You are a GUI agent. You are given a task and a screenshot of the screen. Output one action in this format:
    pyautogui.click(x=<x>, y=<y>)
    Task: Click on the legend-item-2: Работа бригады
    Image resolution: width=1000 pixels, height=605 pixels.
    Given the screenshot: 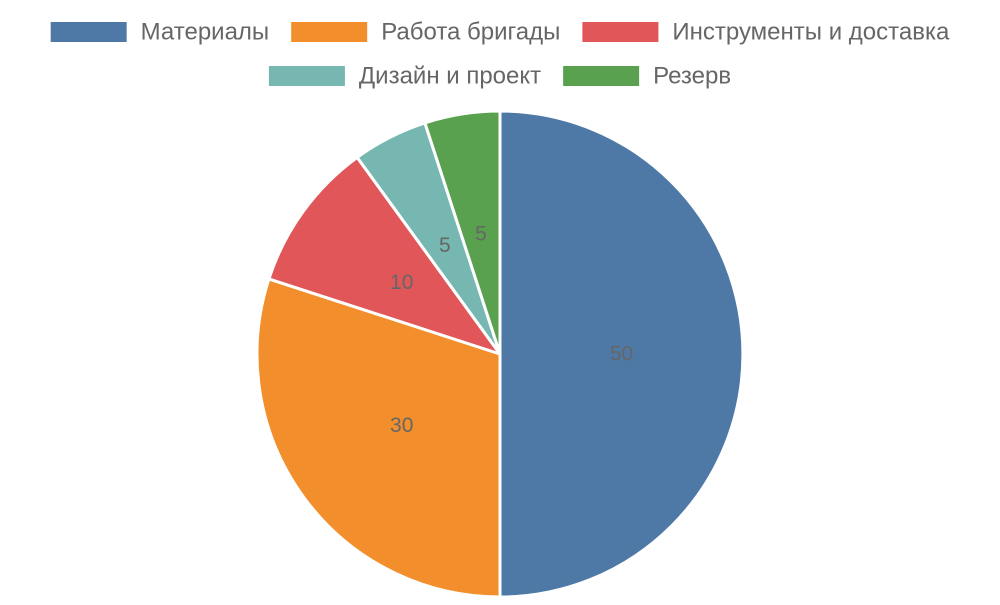 What is the action you would take?
    pyautogui.click(x=425, y=32)
    